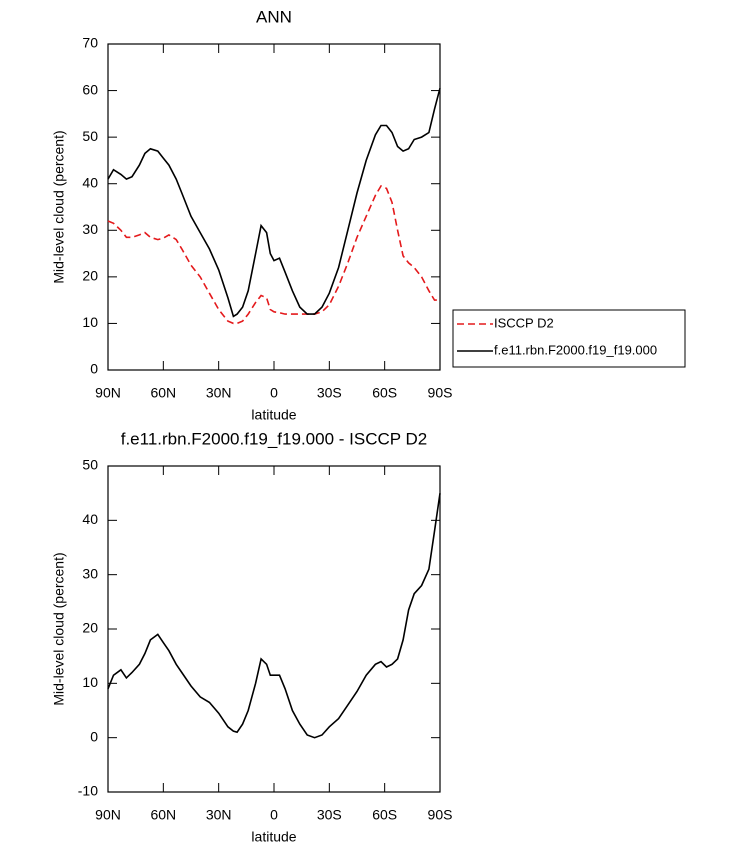 This screenshot has width=733, height=855. Describe the element at coordinates (274, 16) in the screenshot. I see `chart-title: ANN` at that location.